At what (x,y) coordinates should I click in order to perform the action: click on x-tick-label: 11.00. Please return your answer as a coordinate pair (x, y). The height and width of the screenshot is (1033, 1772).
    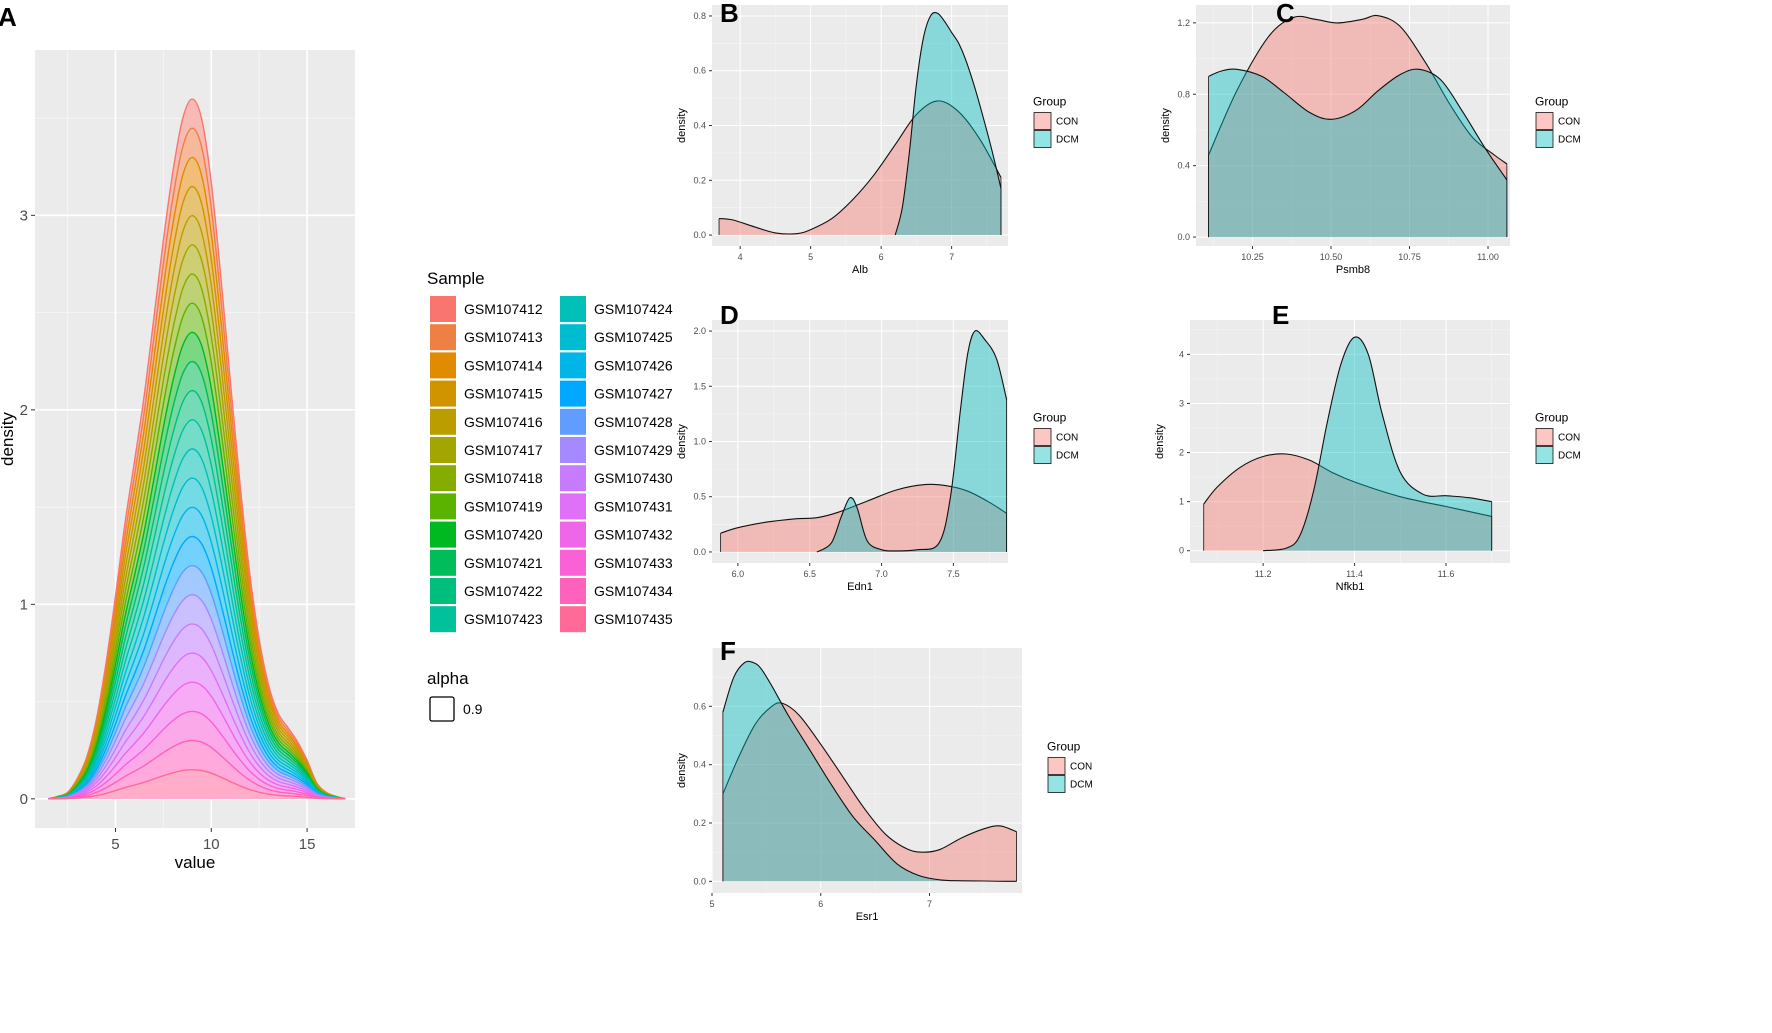
    Looking at the image, I should click on (1488, 257).